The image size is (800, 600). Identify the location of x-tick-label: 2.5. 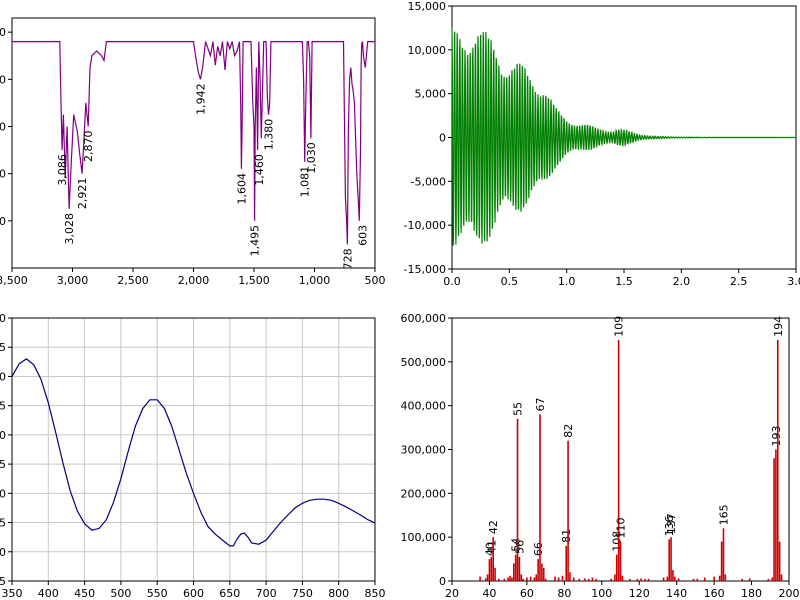
(739, 281).